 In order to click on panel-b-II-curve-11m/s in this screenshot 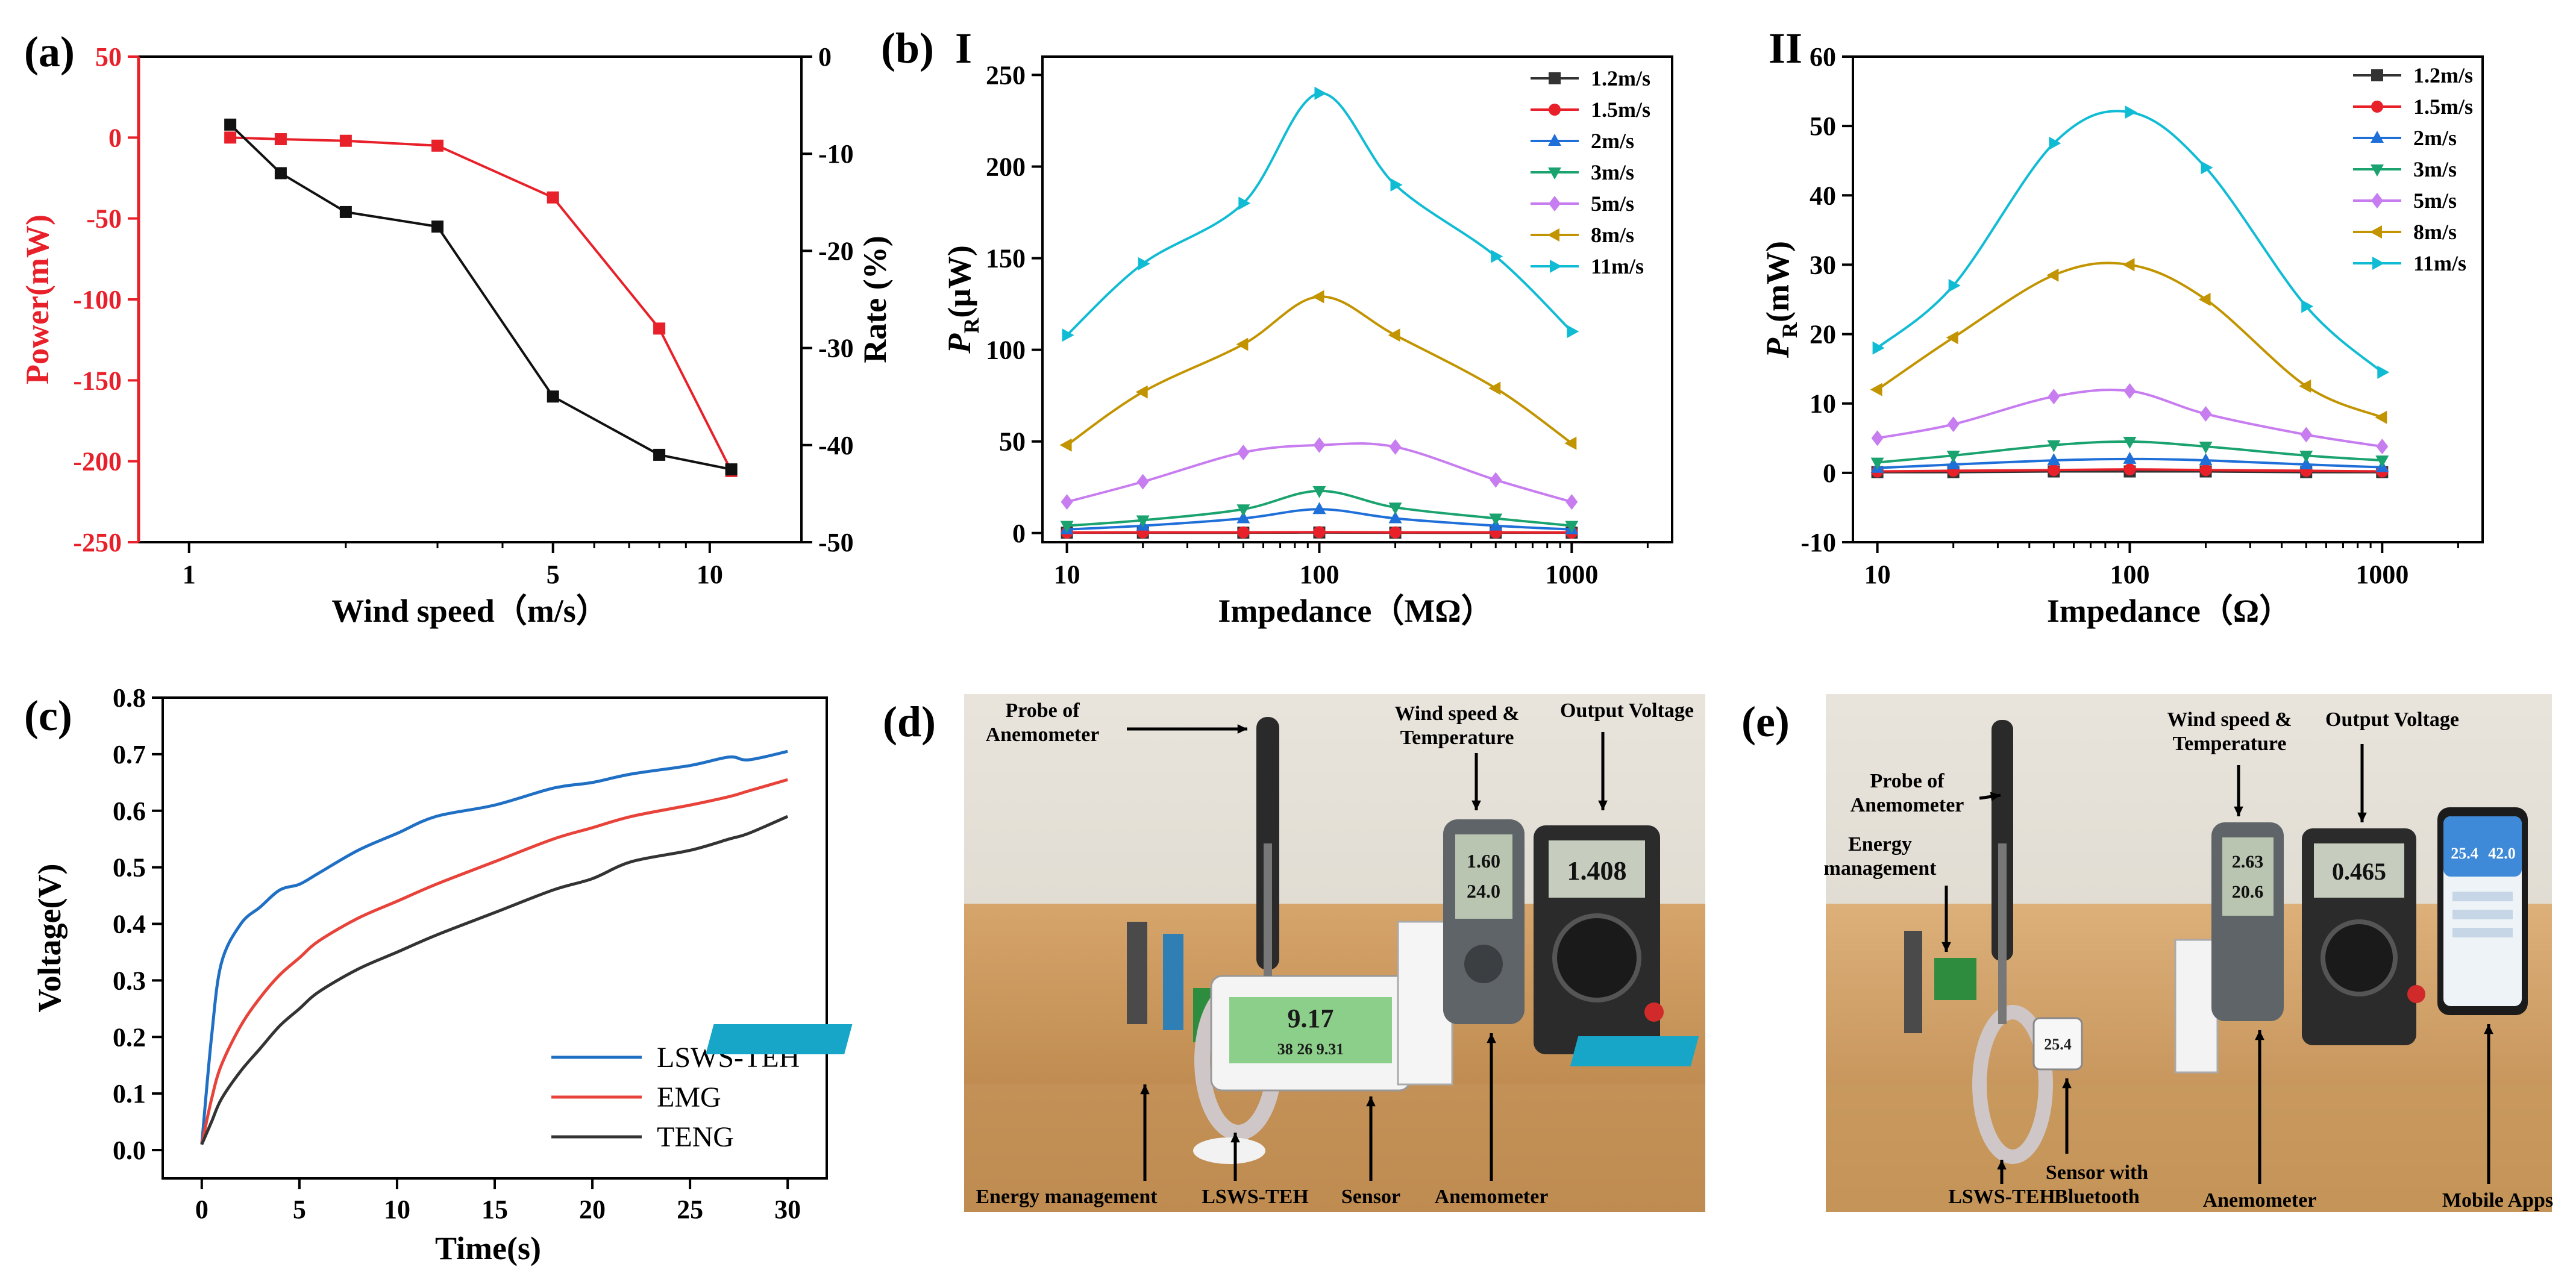, I will do `click(2129, 242)`.